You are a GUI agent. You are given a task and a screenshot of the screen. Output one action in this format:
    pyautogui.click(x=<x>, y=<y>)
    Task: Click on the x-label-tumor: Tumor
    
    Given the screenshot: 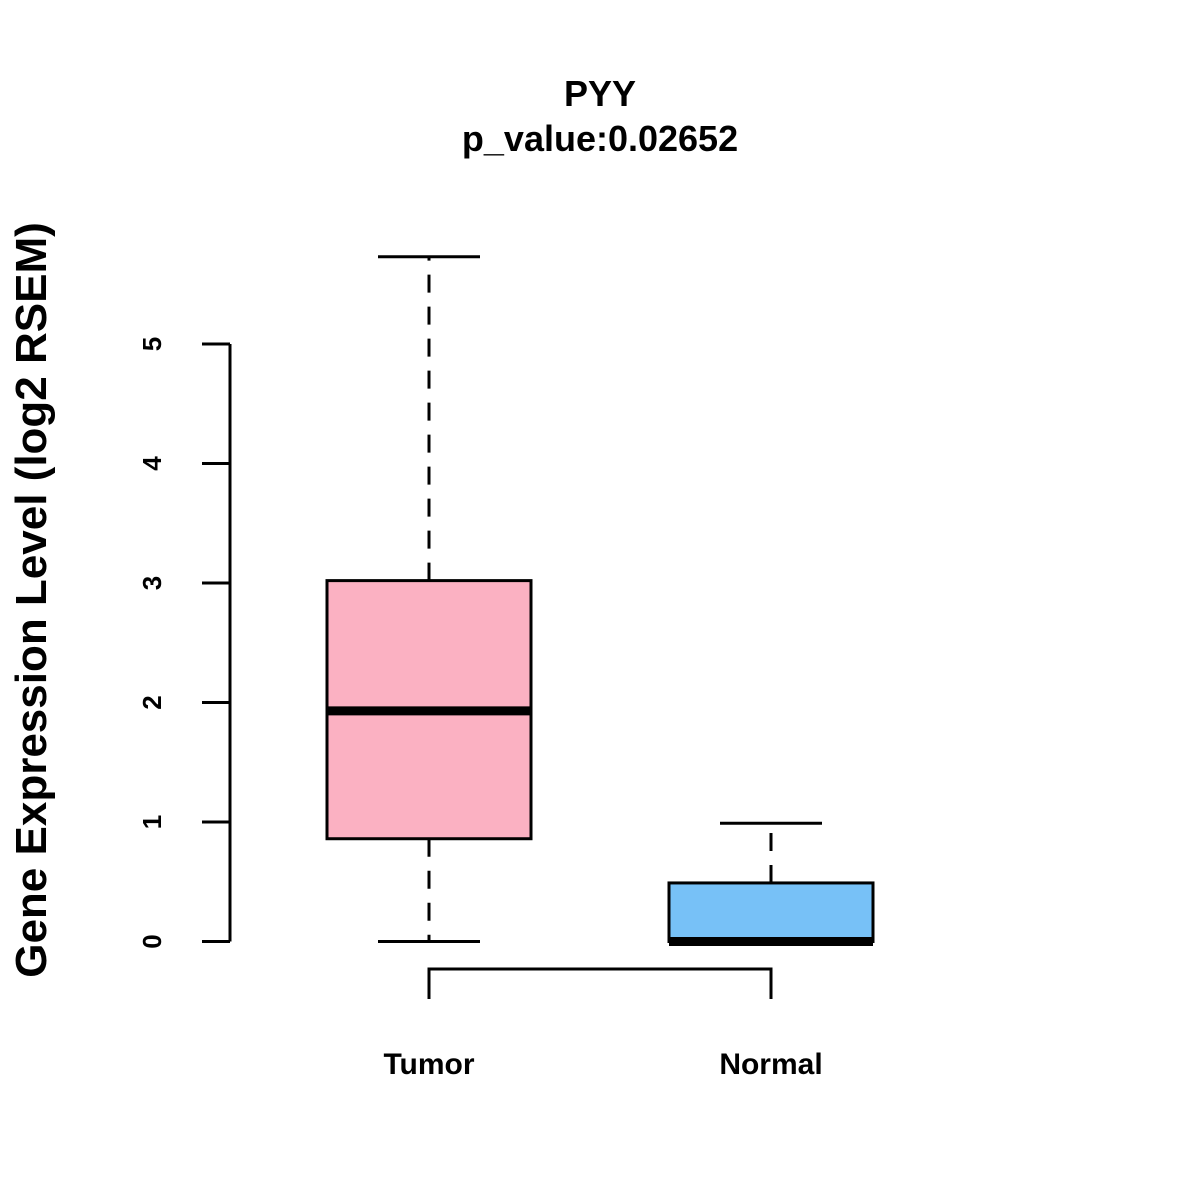 What is the action you would take?
    pyautogui.click(x=428, y=1064)
    